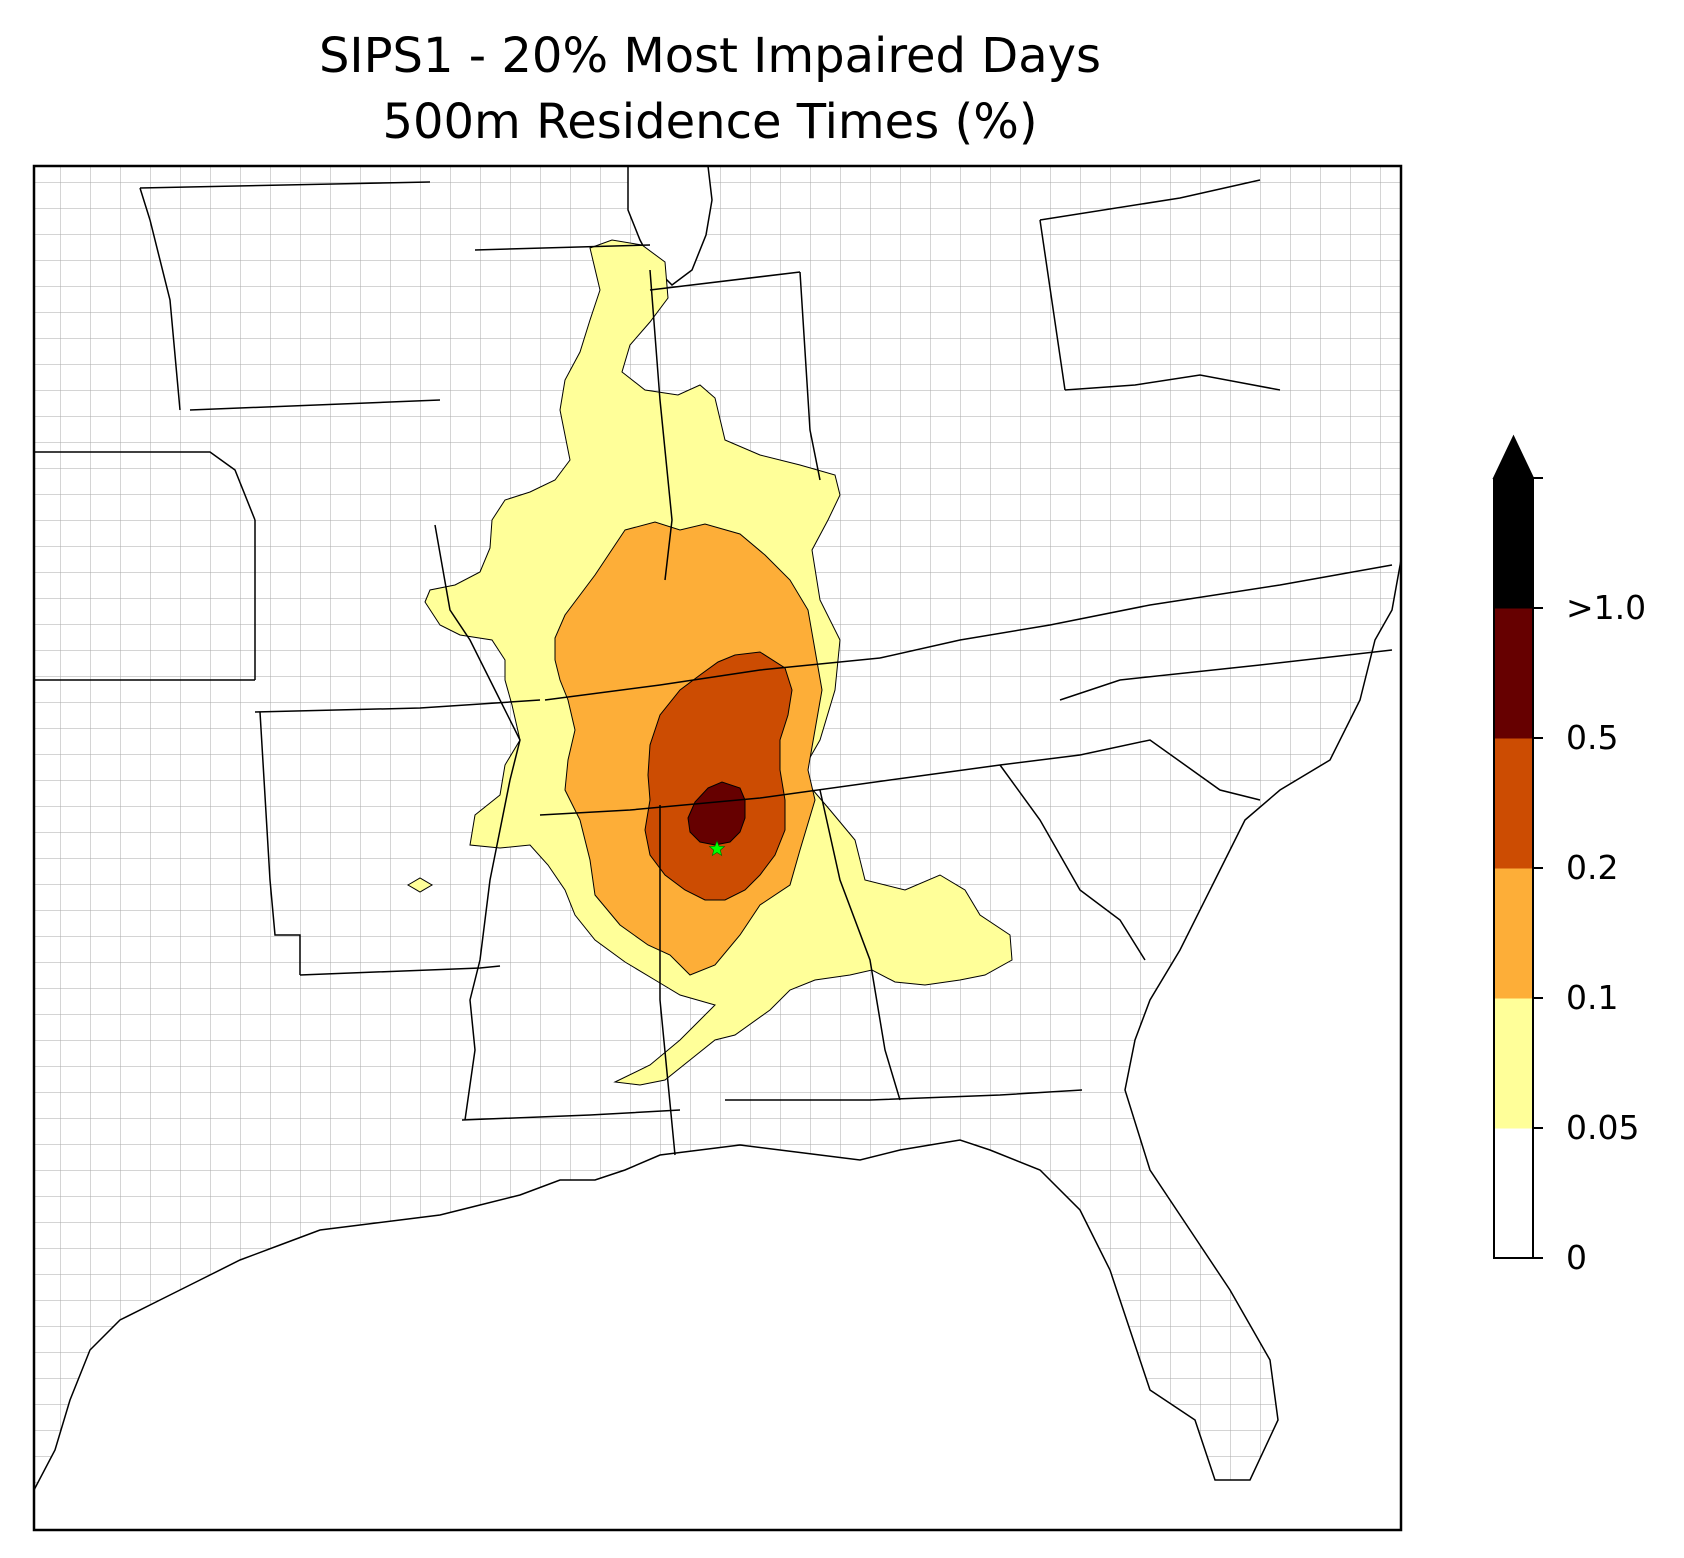  I want to click on colorbar, so click(1517, 846).